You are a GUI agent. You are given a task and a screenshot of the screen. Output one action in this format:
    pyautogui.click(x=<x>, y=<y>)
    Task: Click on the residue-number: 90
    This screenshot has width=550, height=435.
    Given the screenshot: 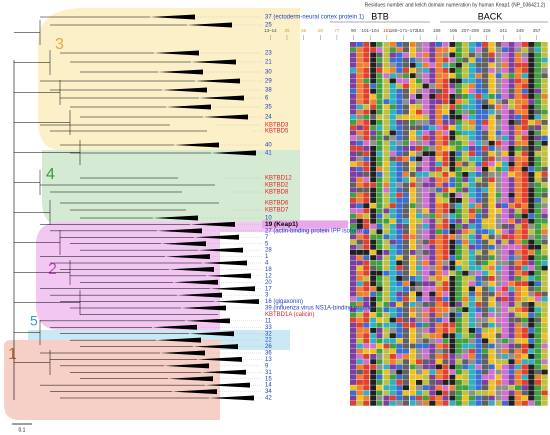 What is the action you would take?
    pyautogui.click(x=354, y=30)
    